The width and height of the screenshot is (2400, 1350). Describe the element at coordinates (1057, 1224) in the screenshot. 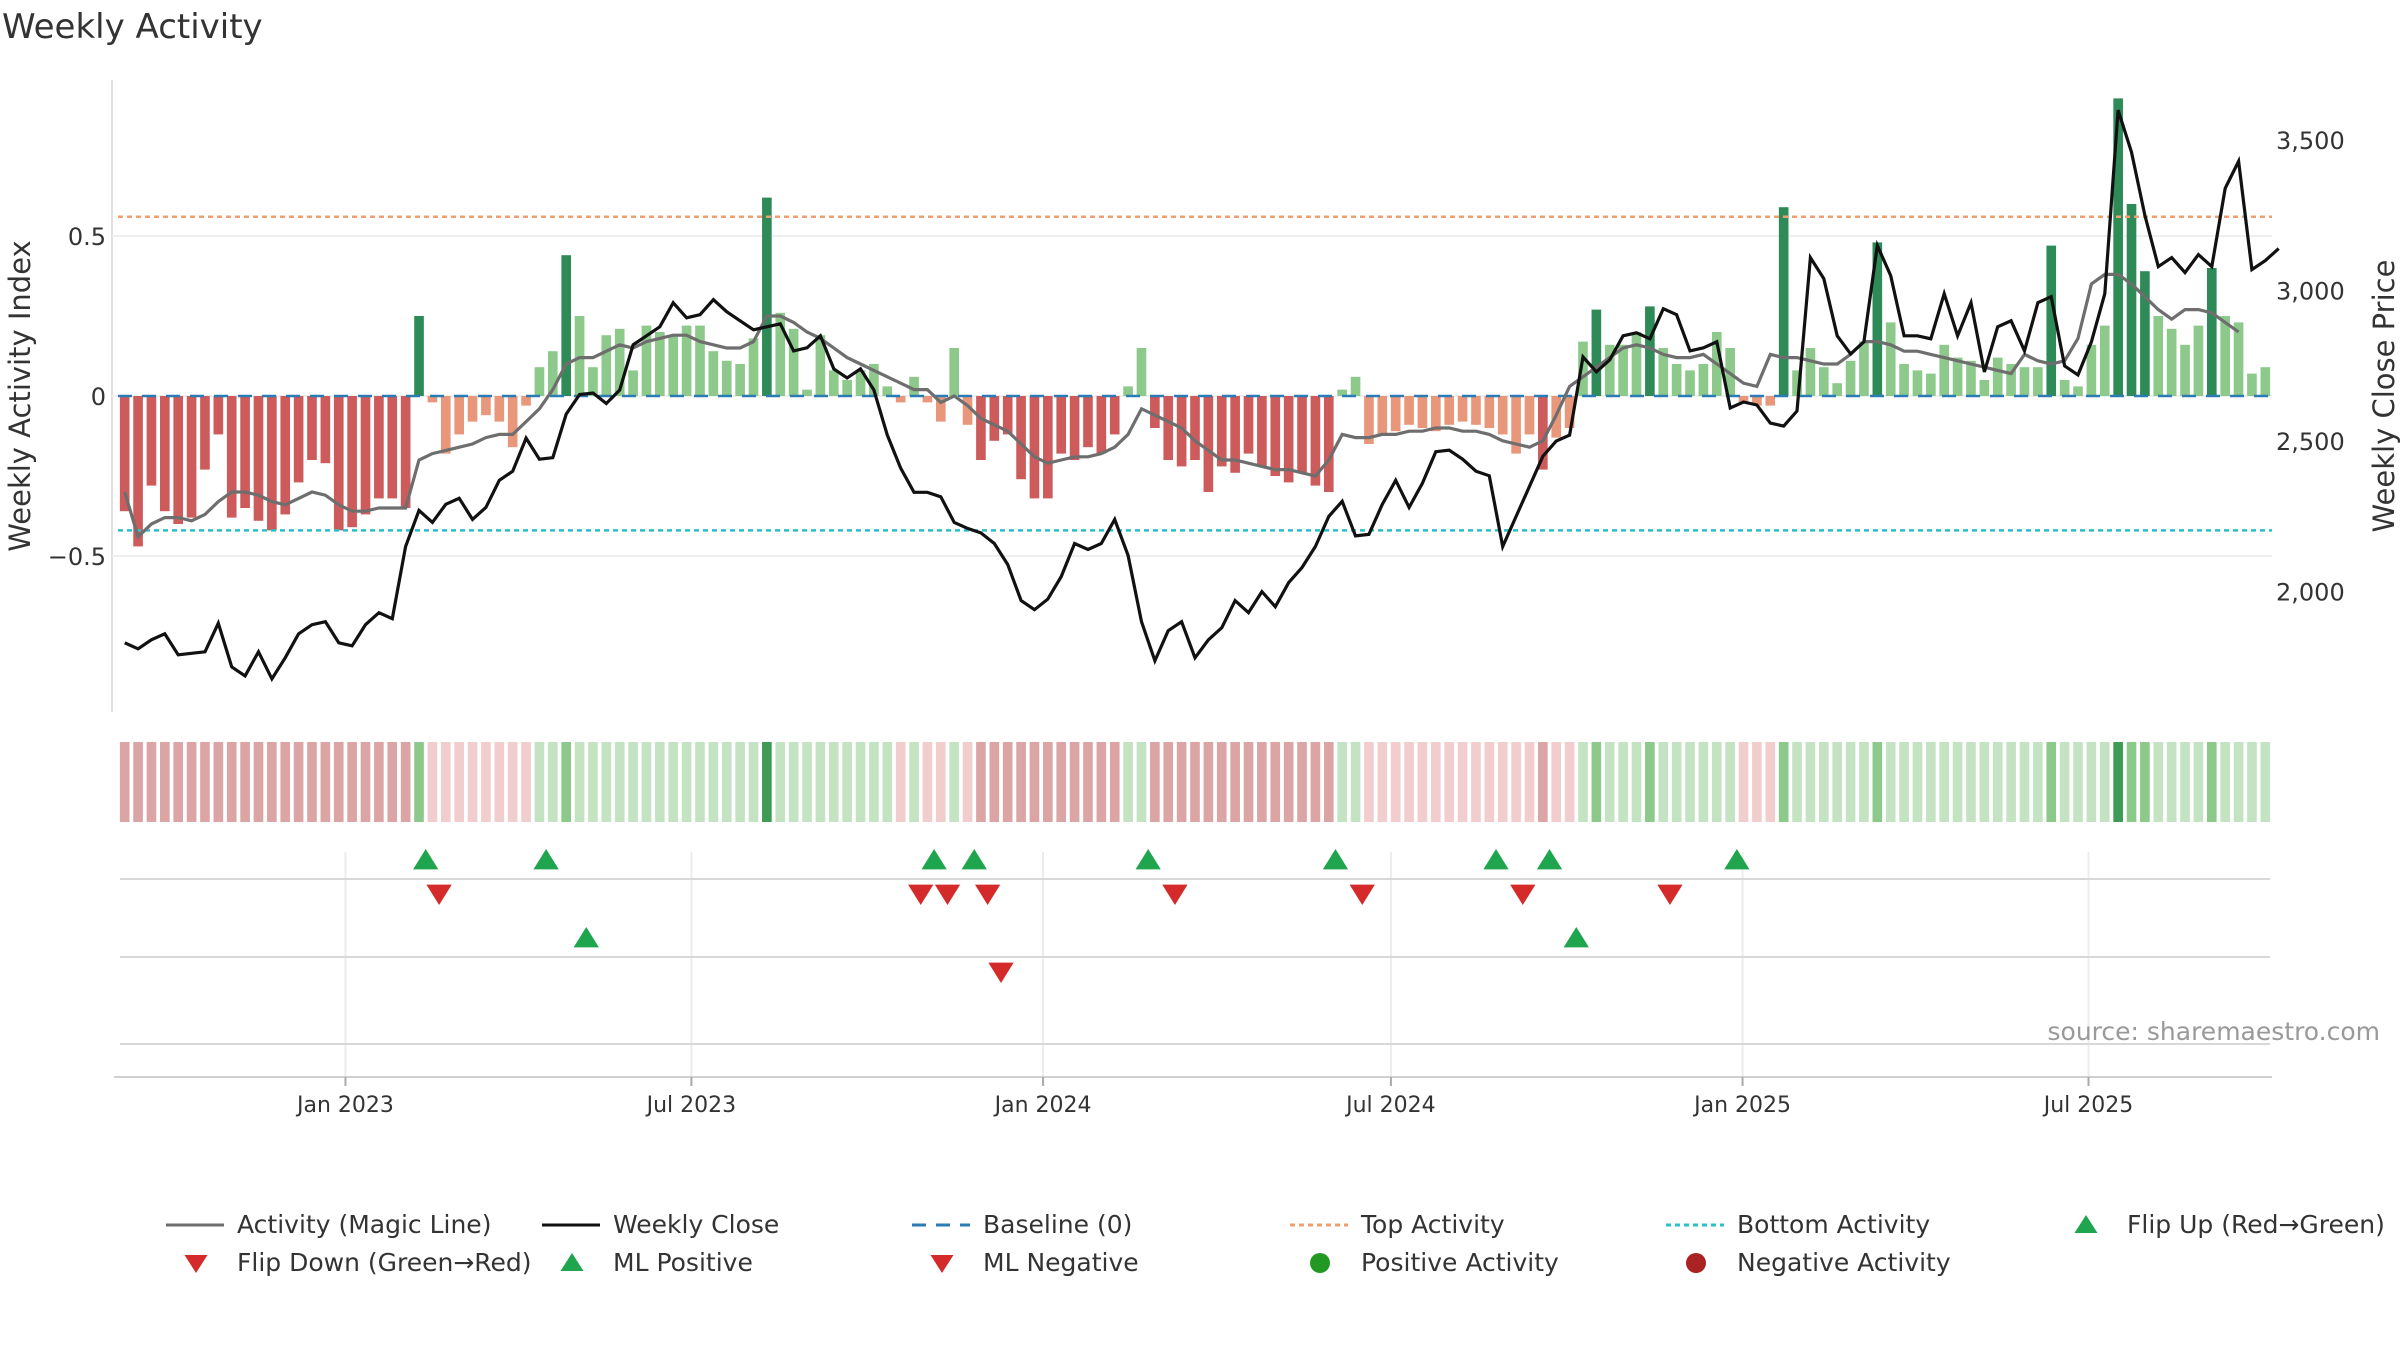

I see `legend-label: Baseline (0)` at that location.